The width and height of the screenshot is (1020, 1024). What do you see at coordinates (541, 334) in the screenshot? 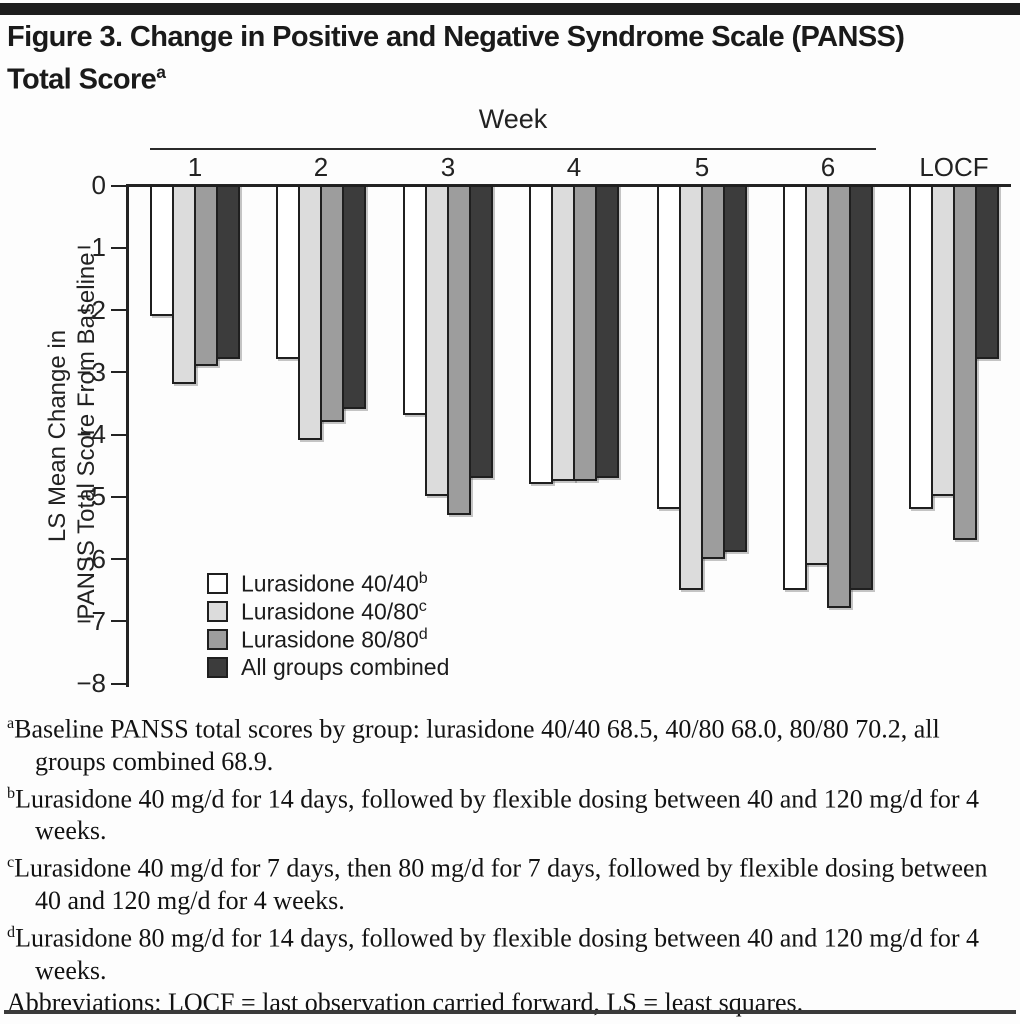
I see `bar-4-series1` at bounding box center [541, 334].